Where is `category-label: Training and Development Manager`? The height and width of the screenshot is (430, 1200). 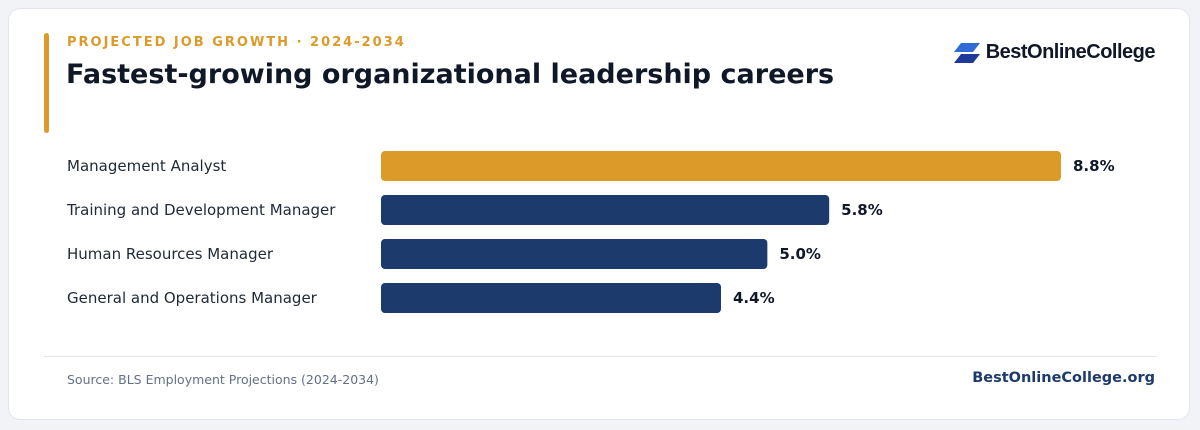
category-label: Training and Development Manager is located at coordinates (201, 210).